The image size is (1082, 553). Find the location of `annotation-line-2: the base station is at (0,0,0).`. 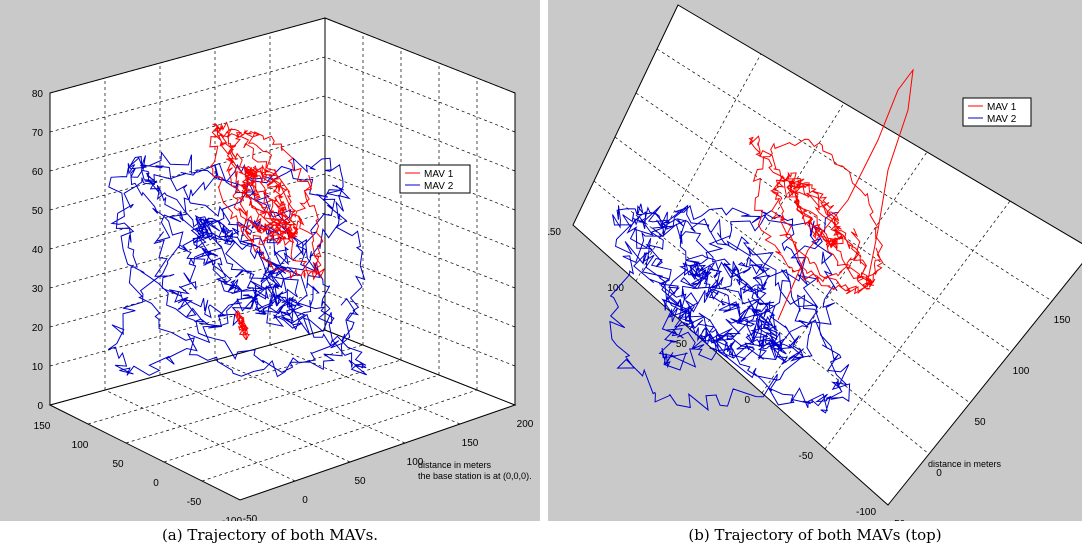

annotation-line-2: the base station is at (0,0,0). is located at coordinates (475, 476).